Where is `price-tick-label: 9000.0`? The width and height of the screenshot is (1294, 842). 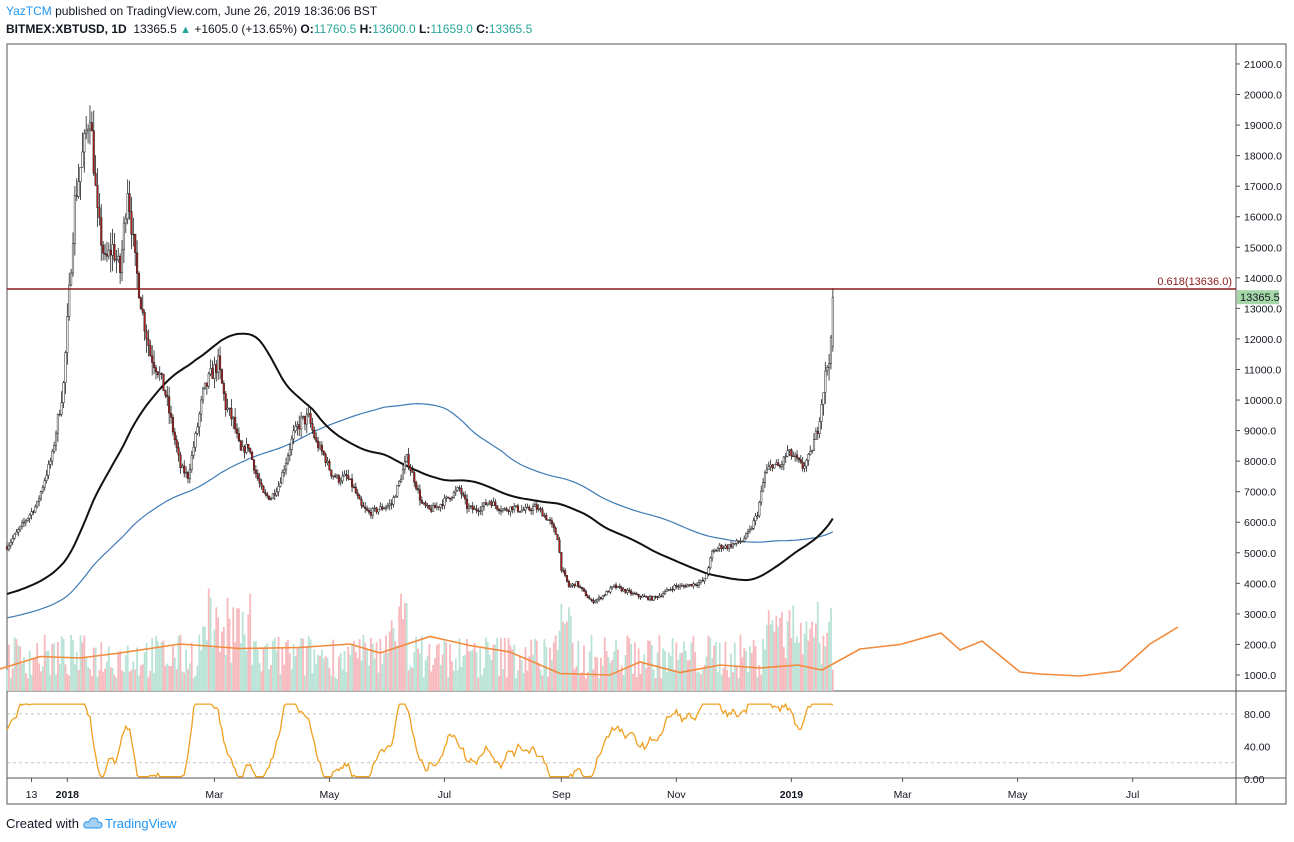
price-tick-label: 9000.0 is located at coordinates (1260, 432).